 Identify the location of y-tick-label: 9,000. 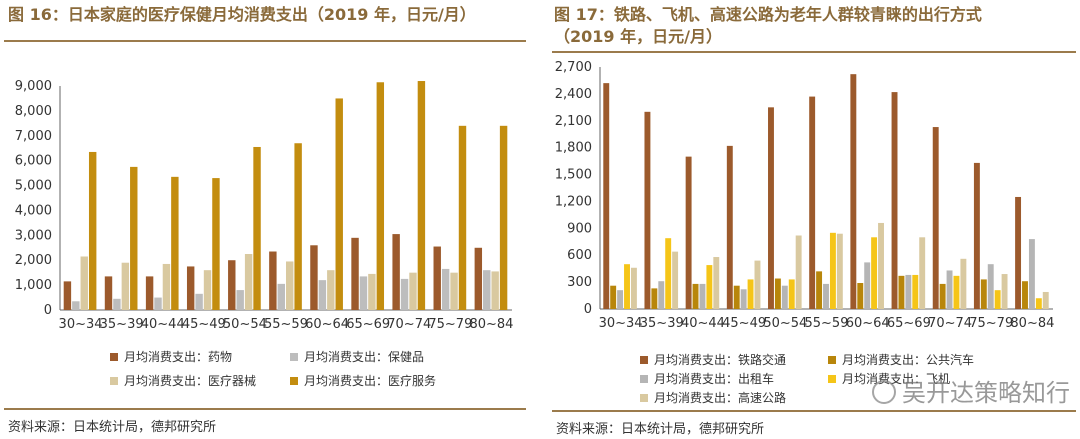
(33, 86).